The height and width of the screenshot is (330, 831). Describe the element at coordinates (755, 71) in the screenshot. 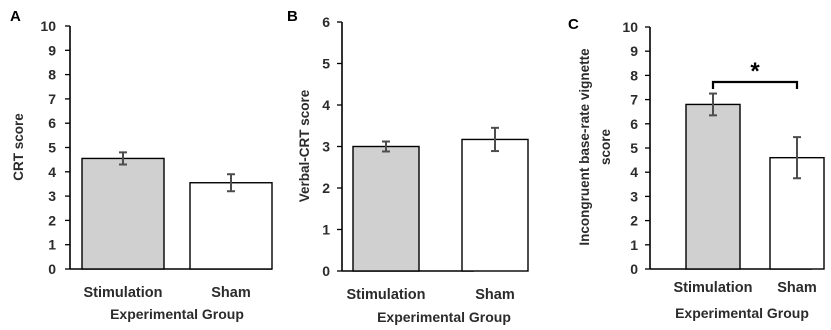

I see `significance-star: *` at that location.